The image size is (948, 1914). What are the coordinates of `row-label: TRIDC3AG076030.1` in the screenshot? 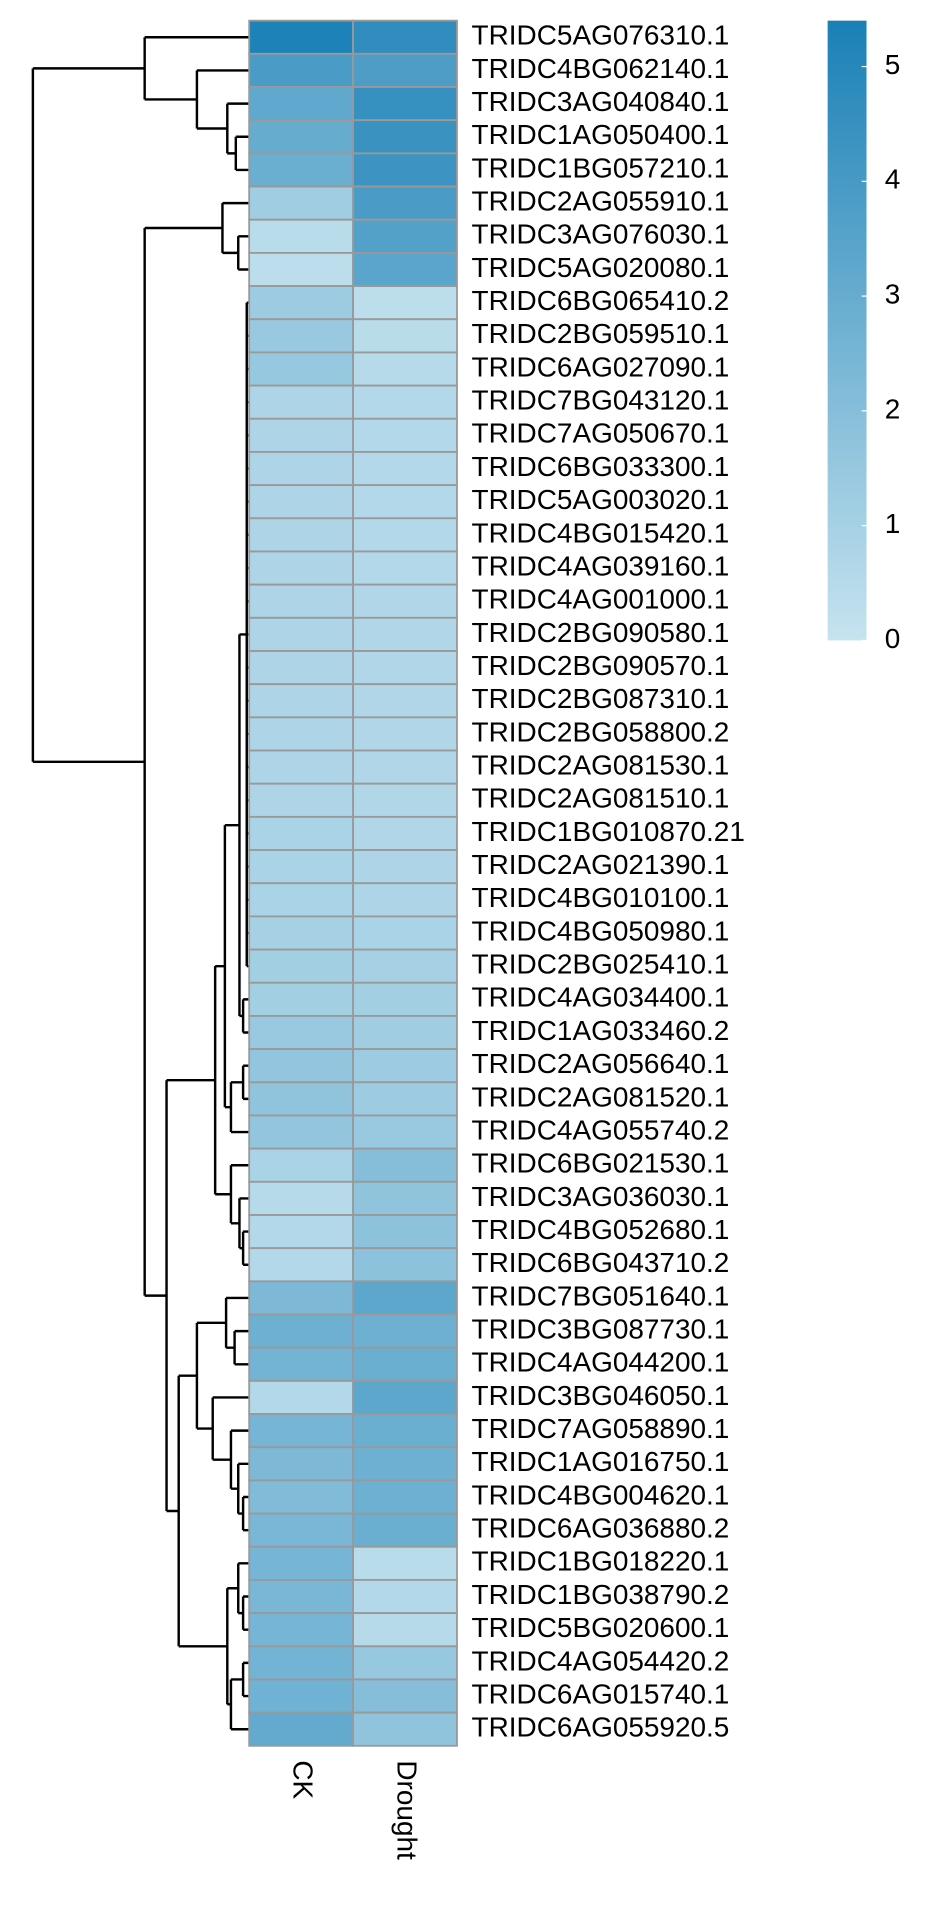 It's located at (601, 234).